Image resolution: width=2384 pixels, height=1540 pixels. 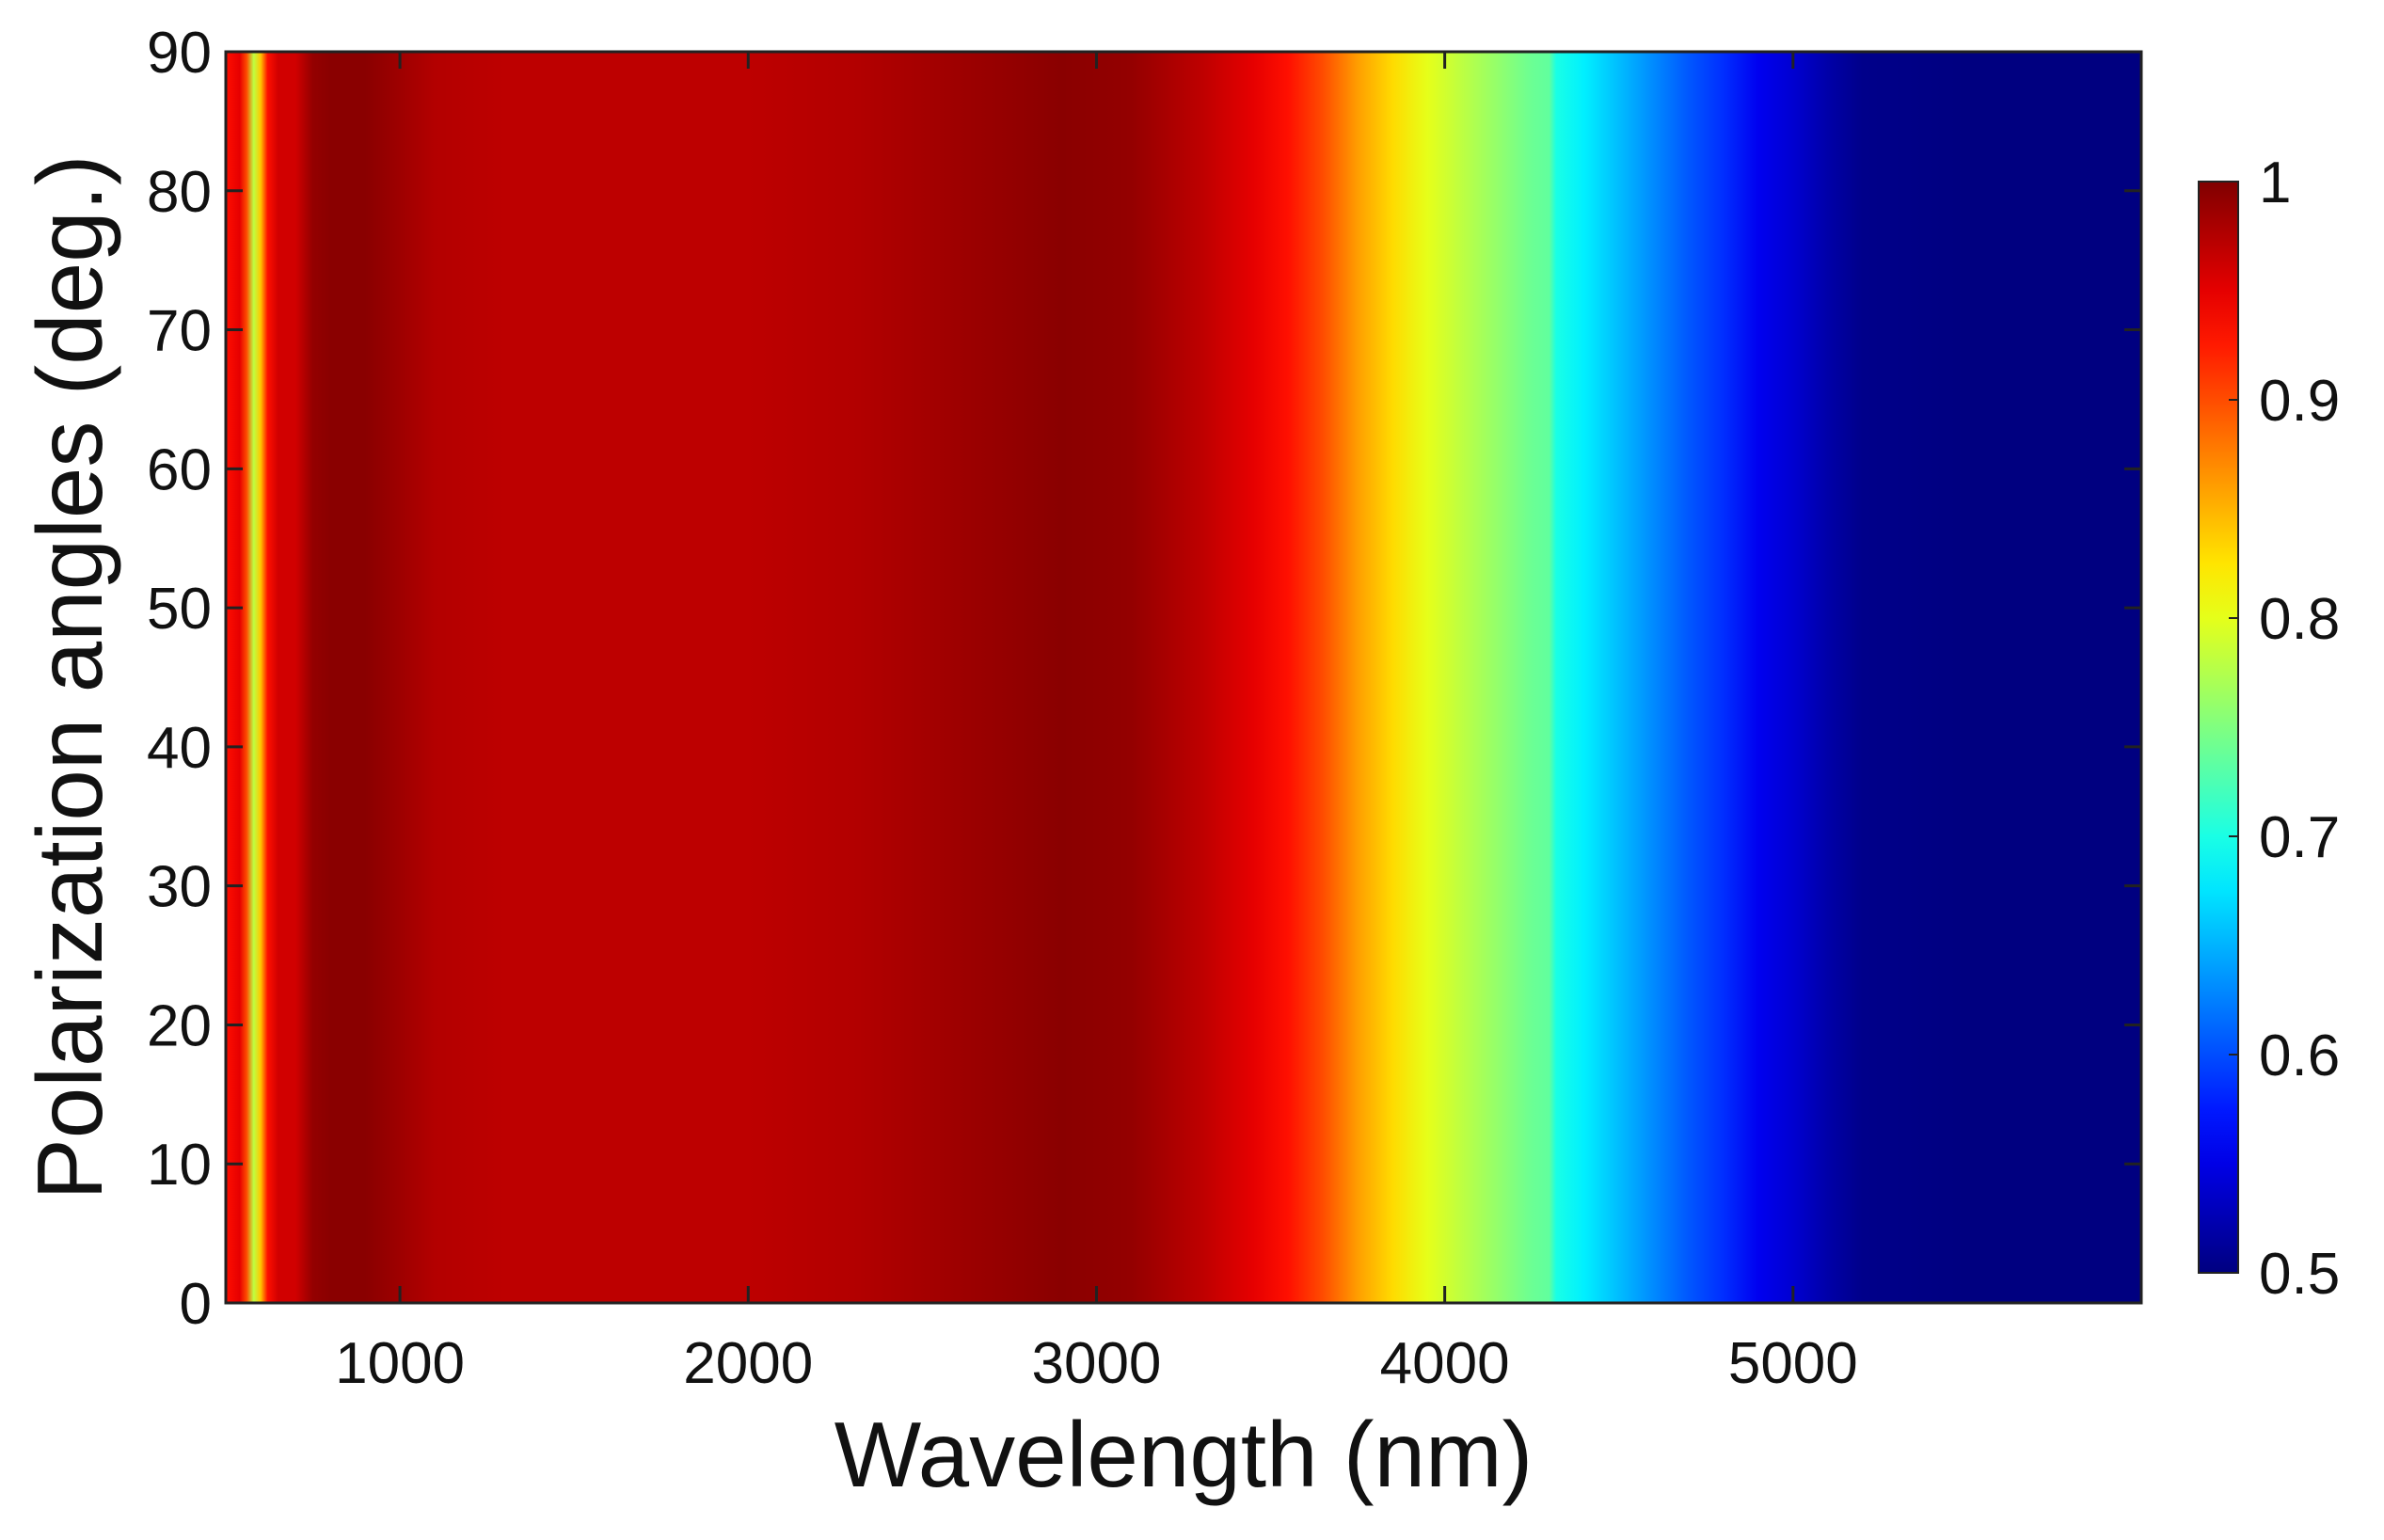 I want to click on y-tick-label: 70, so click(x=179, y=331).